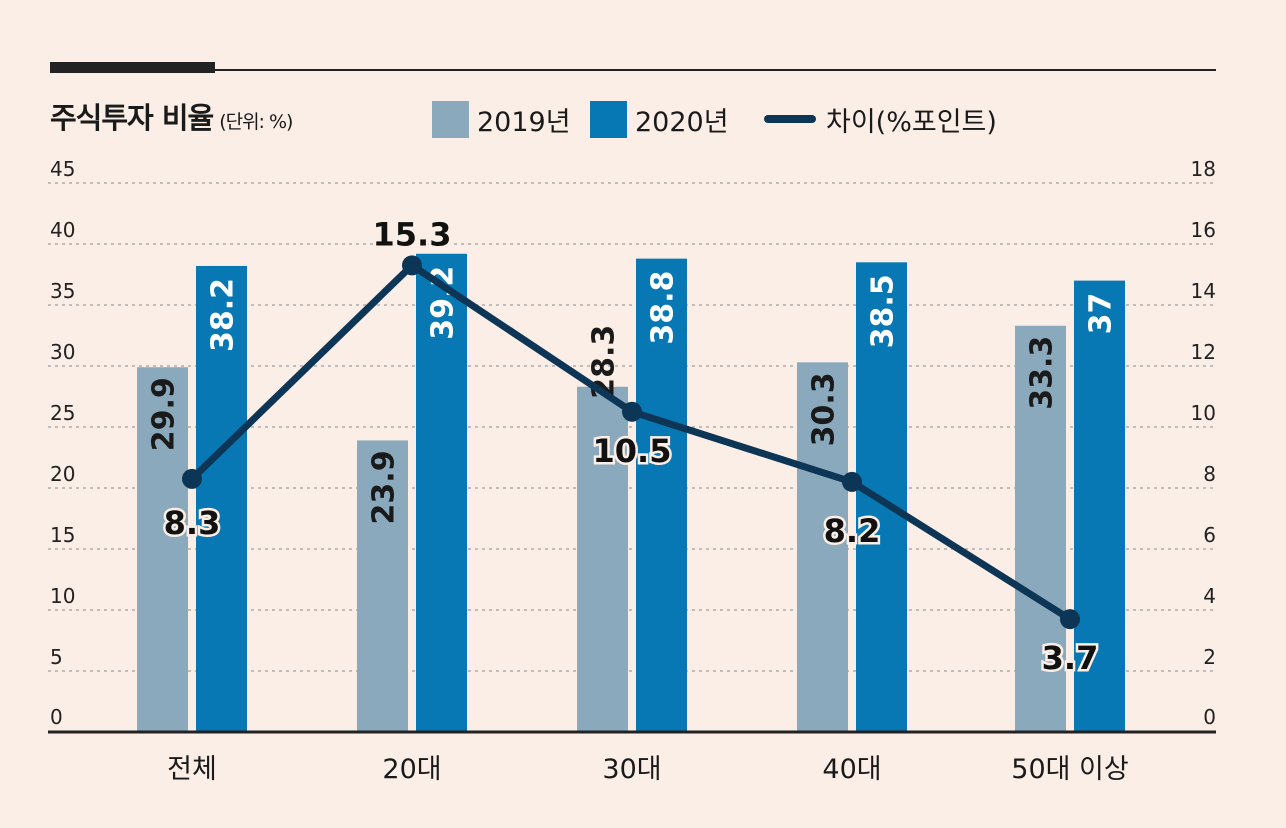 Image resolution: width=1286 pixels, height=828 pixels. Describe the element at coordinates (256, 122) in the screenshot. I see `chart-unit: (단위: %)` at that location.